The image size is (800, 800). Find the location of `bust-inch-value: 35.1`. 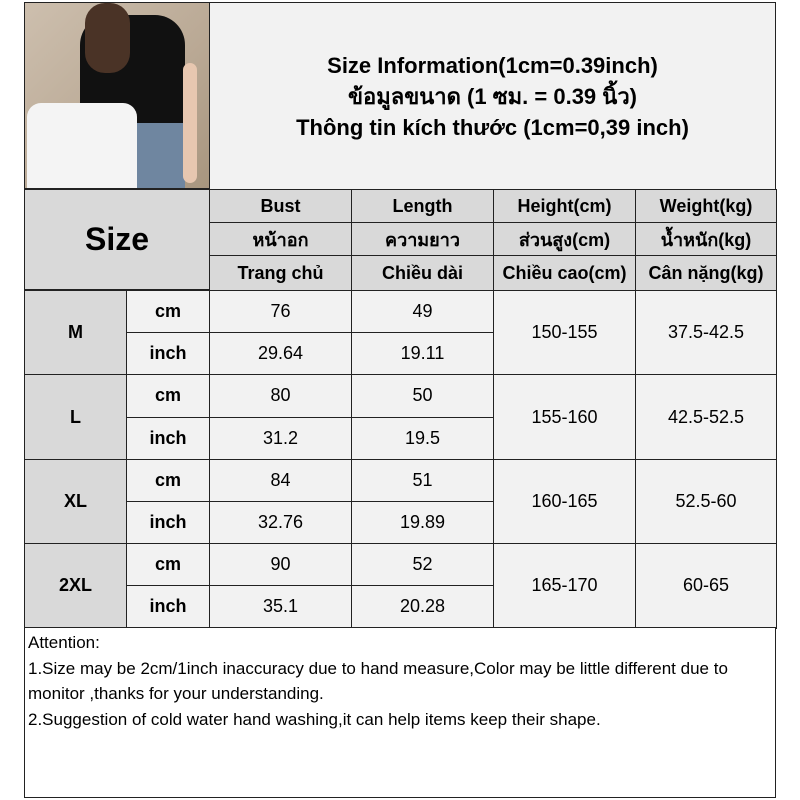

bust-inch-value: 35.1 is located at coordinates (280, 607).